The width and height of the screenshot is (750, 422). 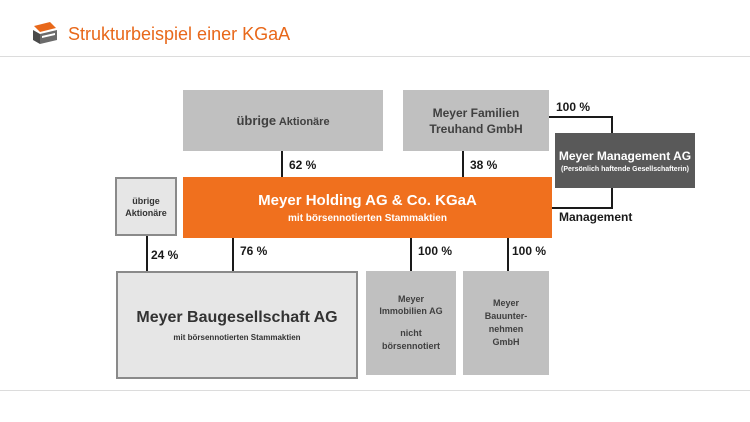 I want to click on uebrige-top-rest-label: Aktionäre, so click(x=303, y=122).